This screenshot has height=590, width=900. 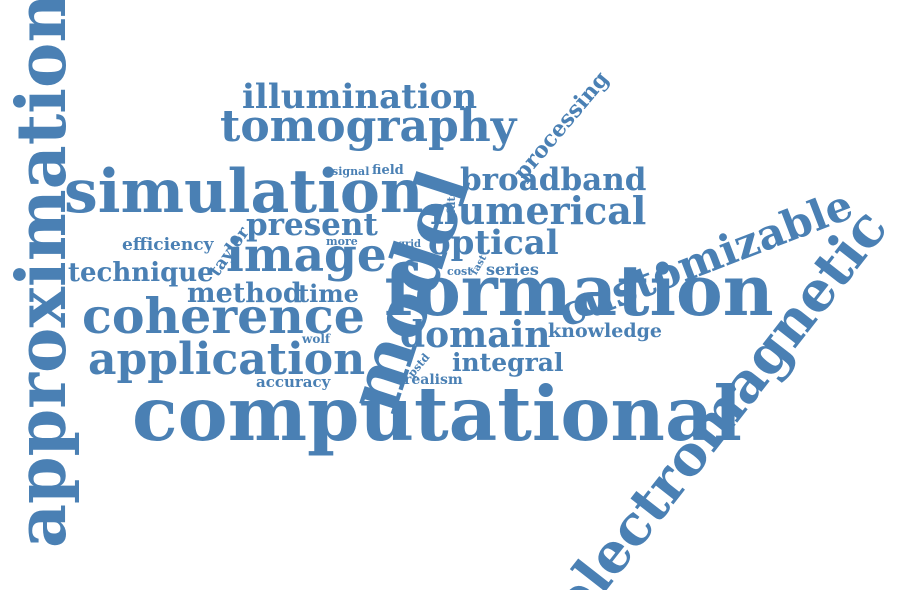 What do you see at coordinates (508, 362) in the screenshot?
I see `word-integral: integral` at bounding box center [508, 362].